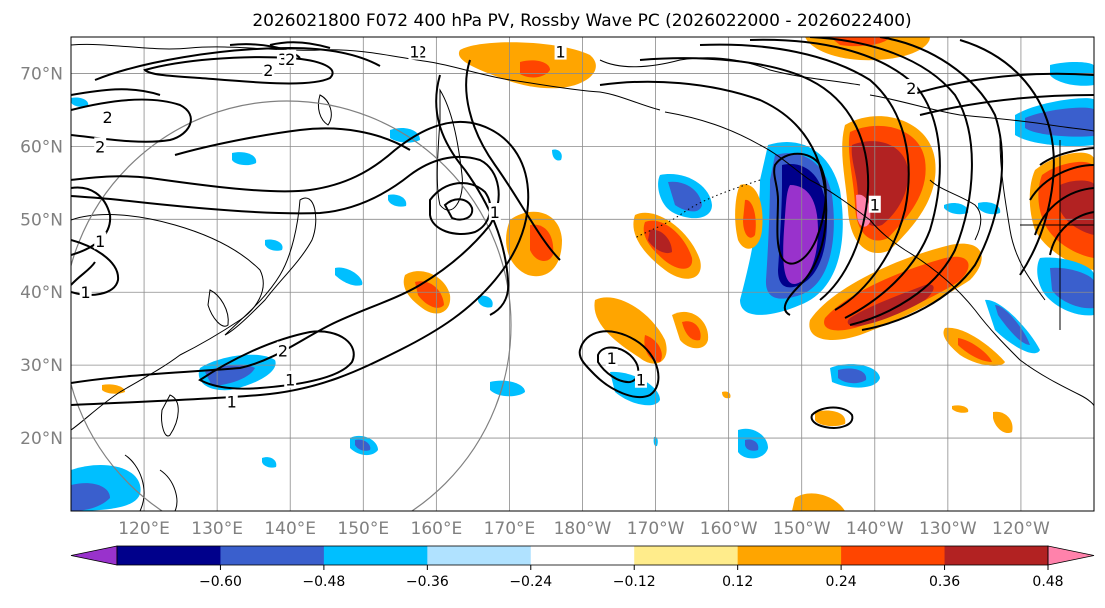  I want to click on negative-anomaly-arctic-canada, so click(1054, 104).